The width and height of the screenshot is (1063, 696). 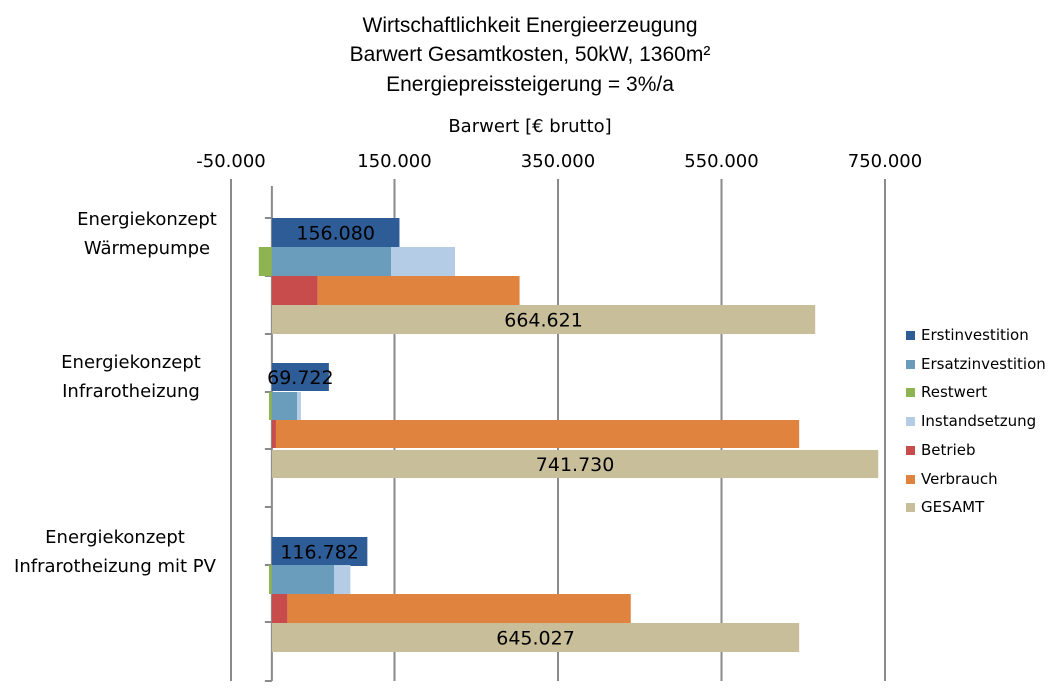 I want to click on data-label-erstinvestition: 69.722, so click(x=300, y=378).